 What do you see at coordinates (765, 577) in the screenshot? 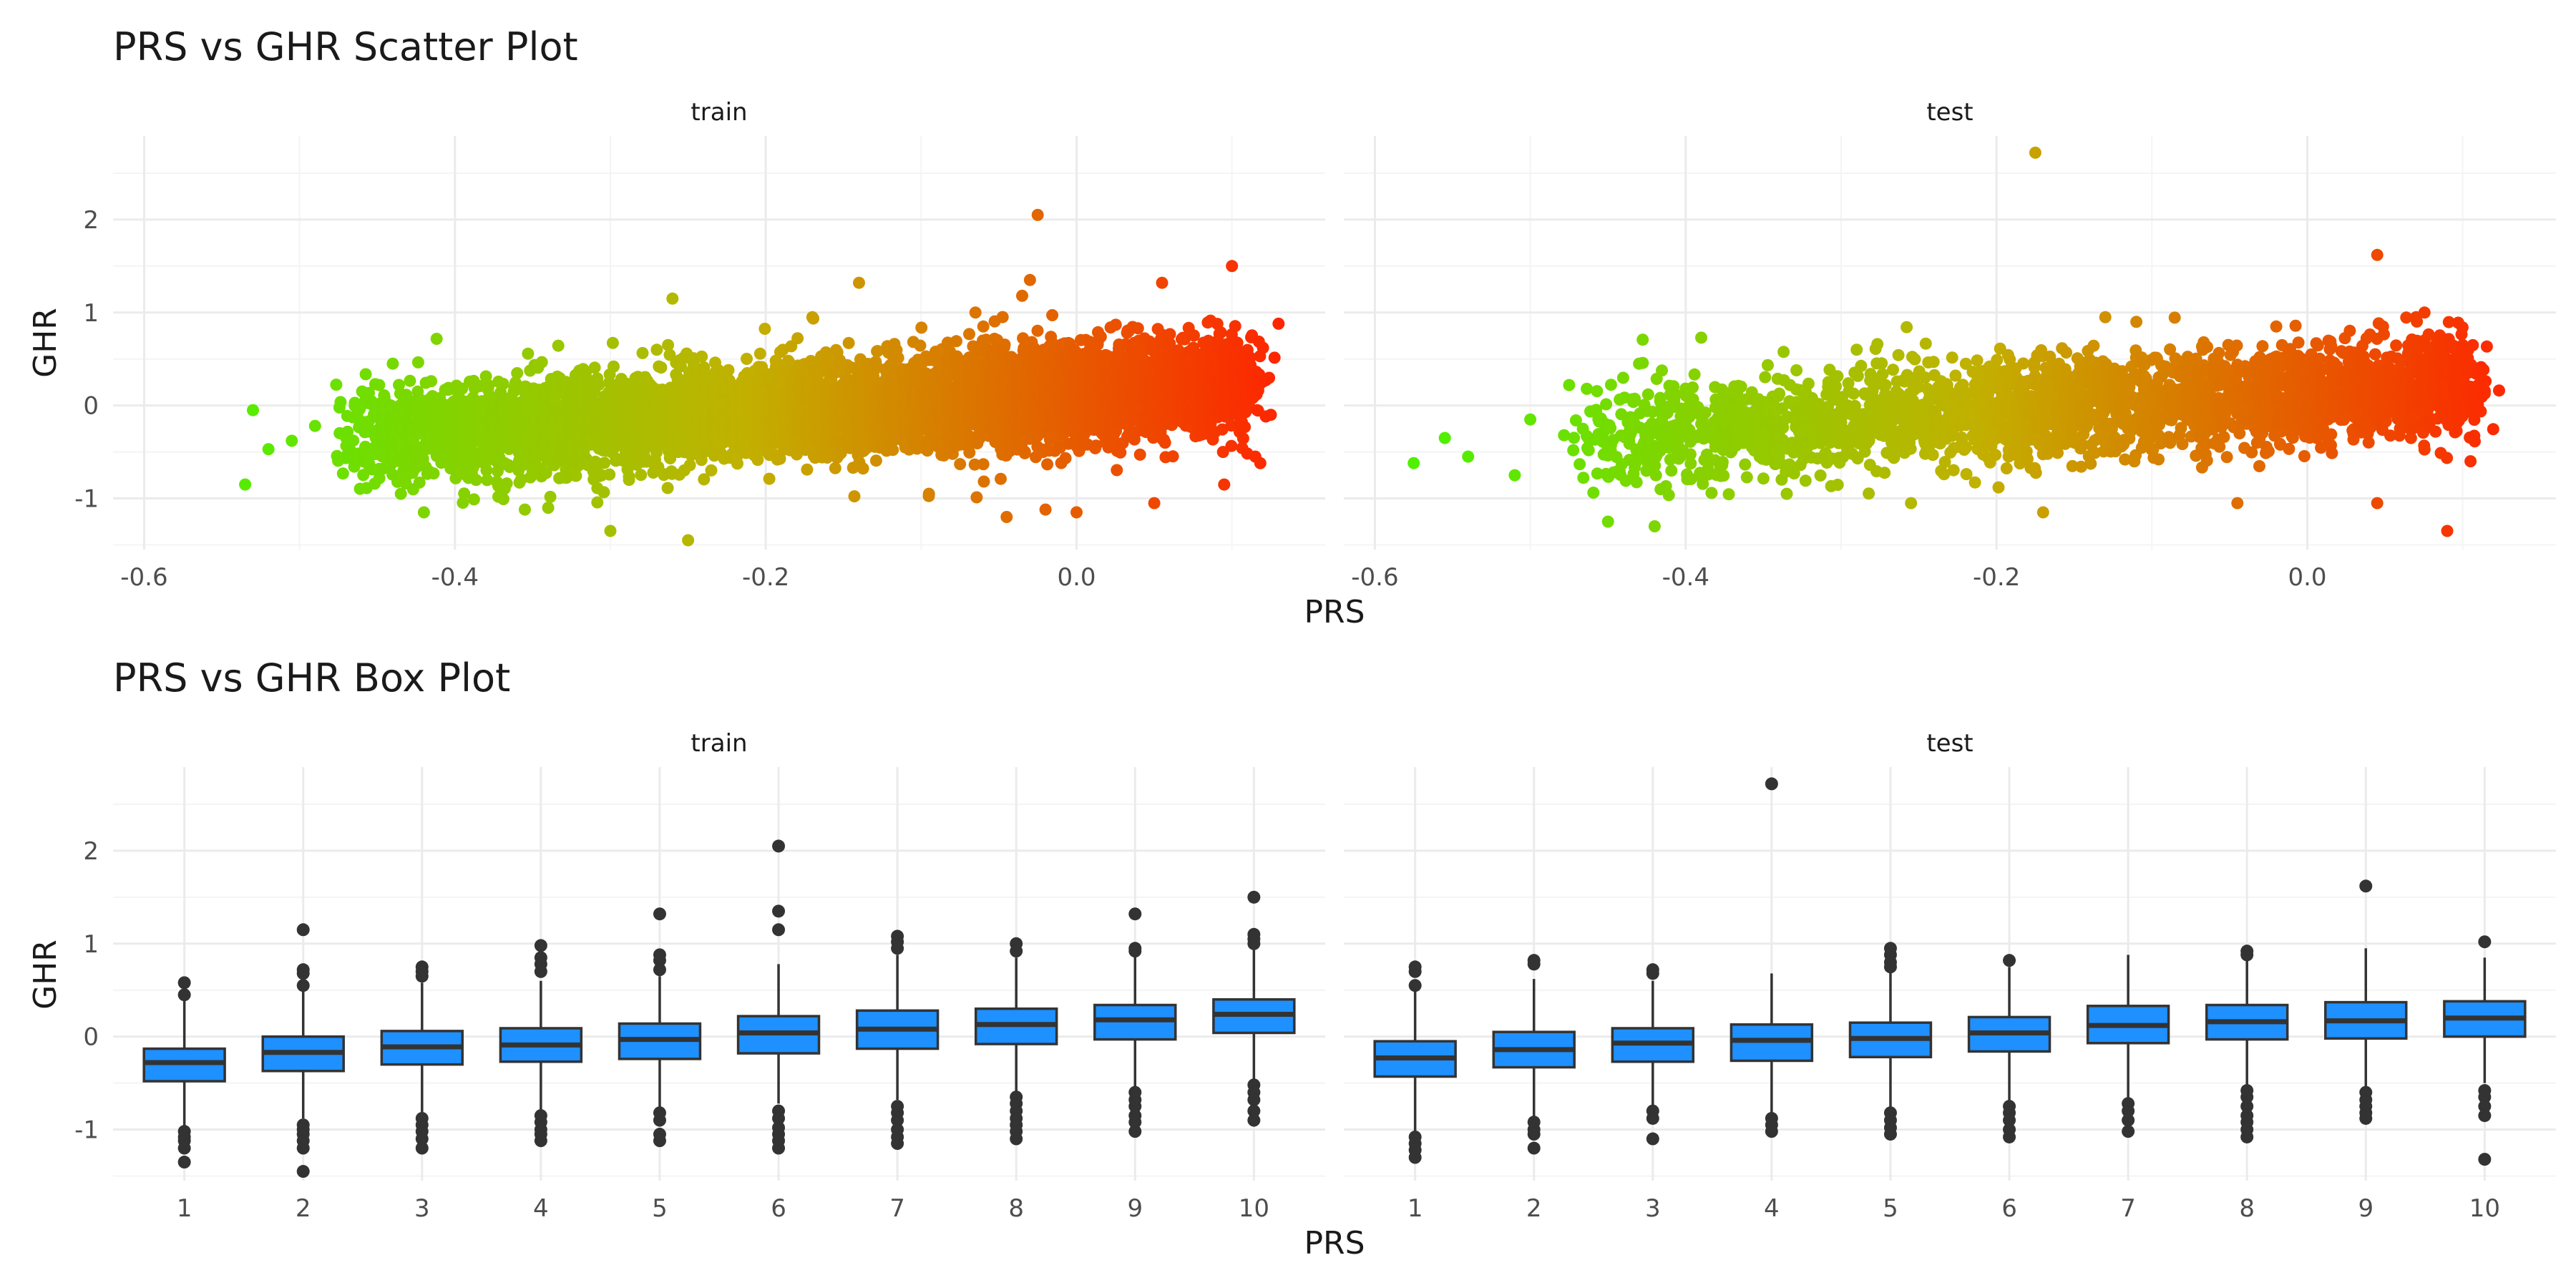
I see `x-tick-label: -0.2` at bounding box center [765, 577].